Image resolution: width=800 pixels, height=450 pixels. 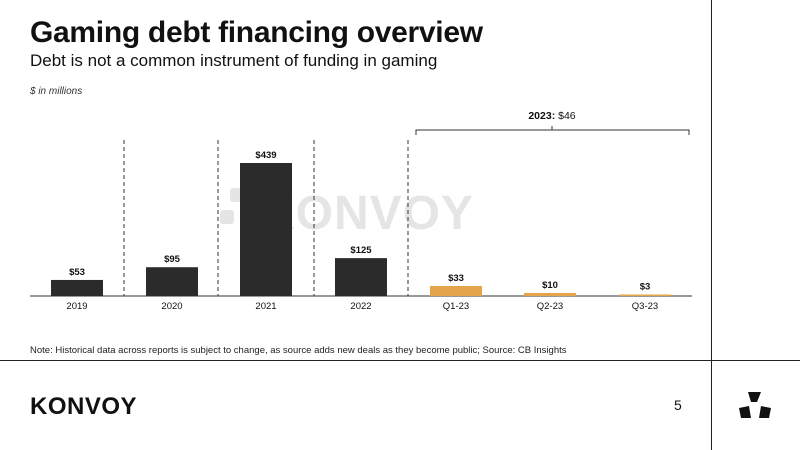 What do you see at coordinates (256, 32) in the screenshot?
I see `slide-title: Gaming debt financing overview` at bounding box center [256, 32].